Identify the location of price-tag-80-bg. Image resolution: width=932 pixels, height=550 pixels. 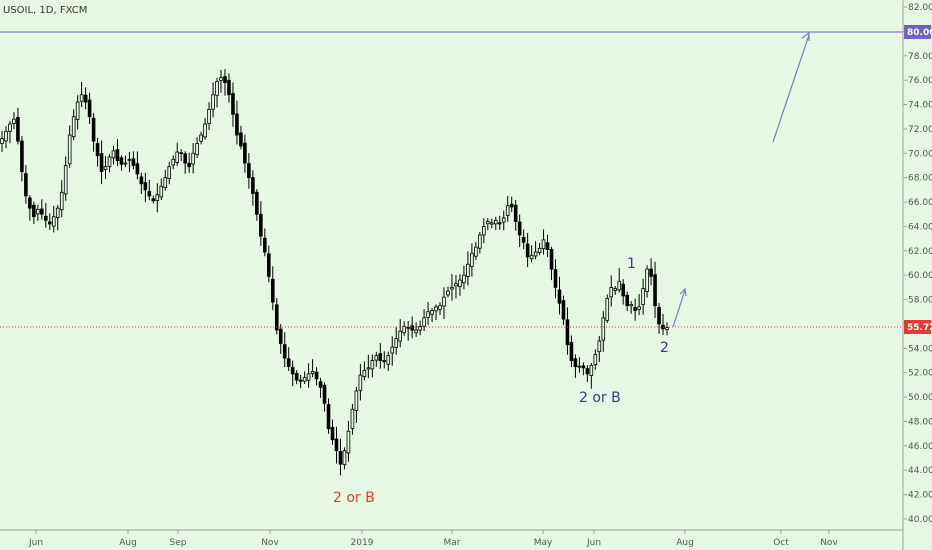
(917, 32).